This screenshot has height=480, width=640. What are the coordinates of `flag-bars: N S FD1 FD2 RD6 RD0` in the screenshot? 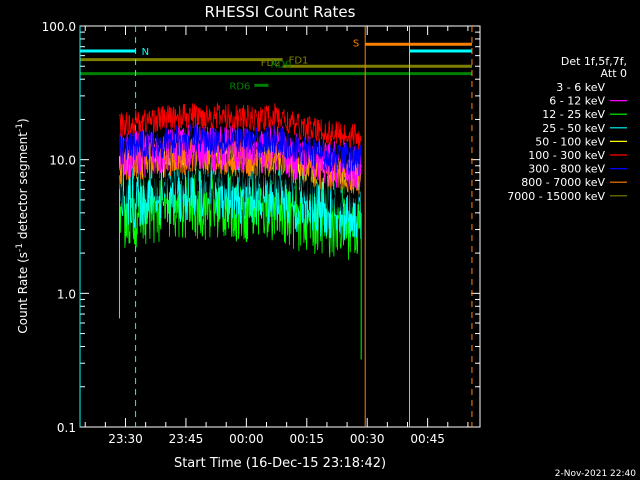 It's located at (276, 65).